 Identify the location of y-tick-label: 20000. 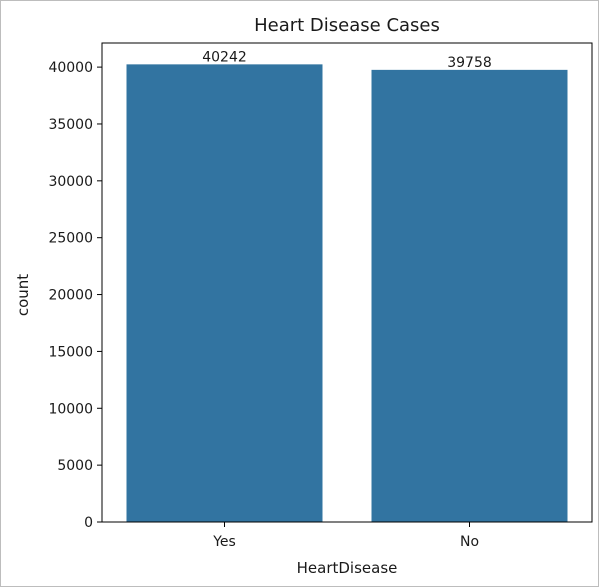
(70, 296).